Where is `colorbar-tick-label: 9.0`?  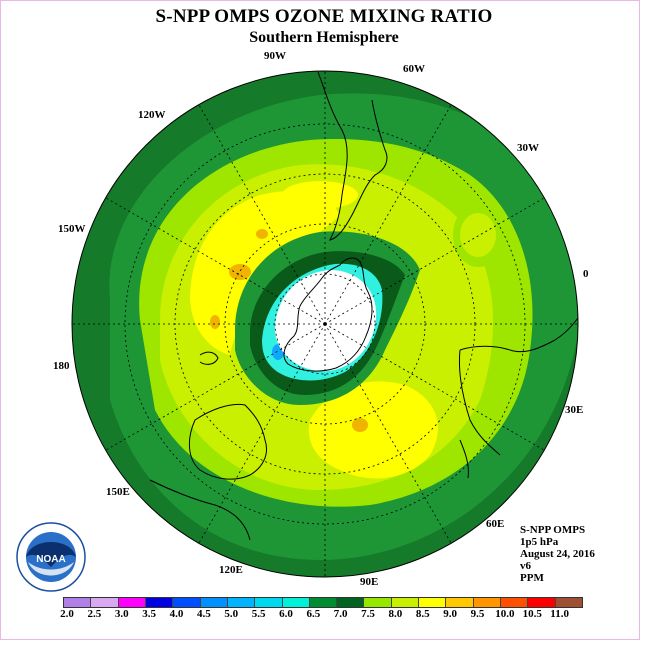 colorbar-tick-label: 9.0 is located at coordinates (450, 614).